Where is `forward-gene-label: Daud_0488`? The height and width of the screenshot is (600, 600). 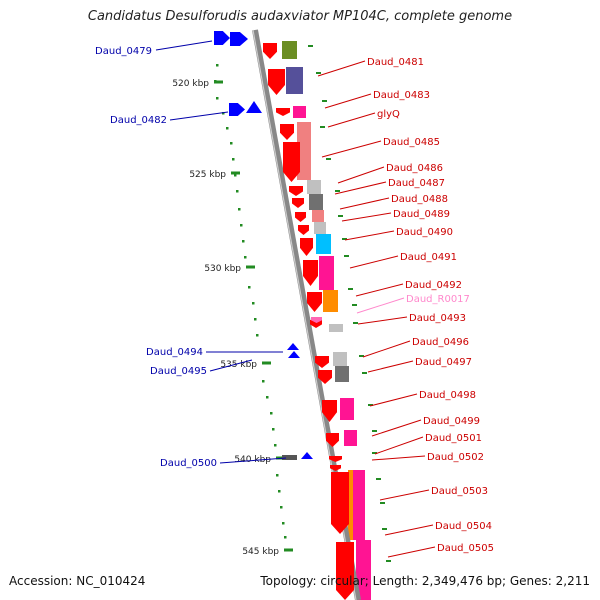 forward-gene-label: Daud_0488 is located at coordinates (419, 199).